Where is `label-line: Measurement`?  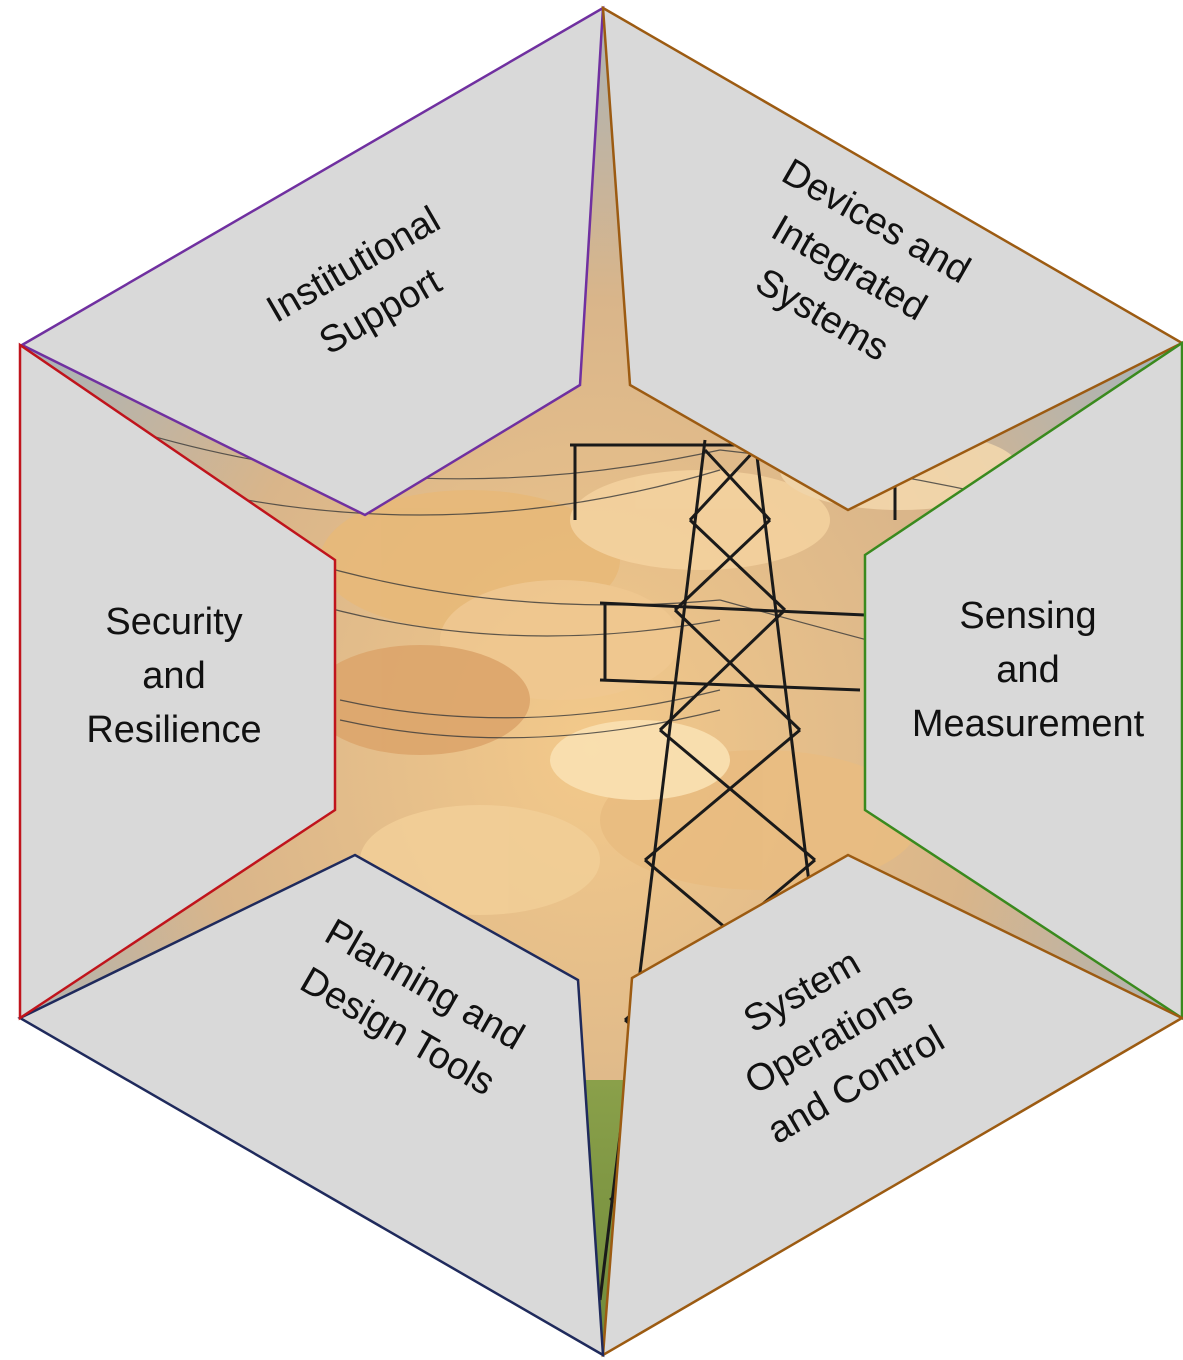
label-line: Measurement is located at coordinates (1028, 724).